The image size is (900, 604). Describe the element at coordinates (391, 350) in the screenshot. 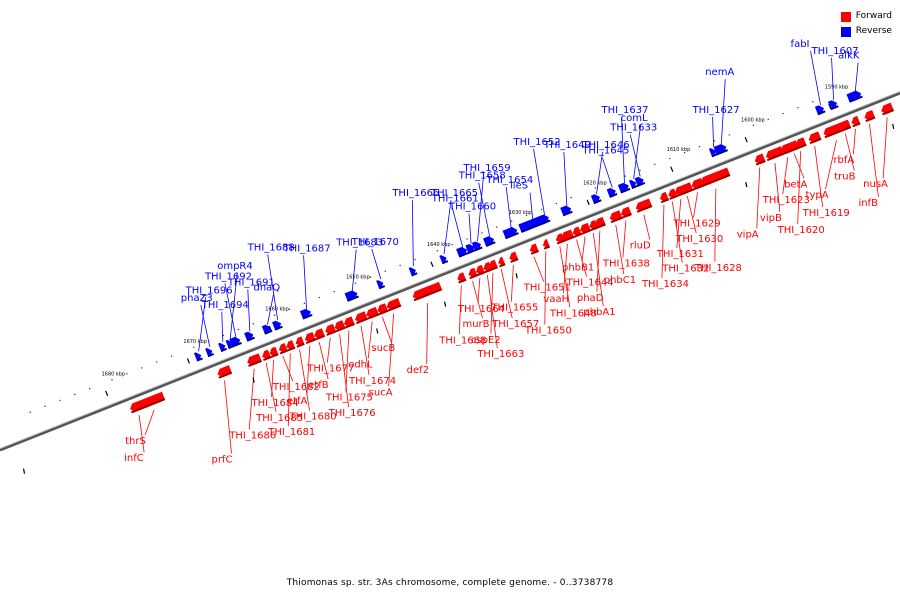

I see `leader-sucA` at that location.